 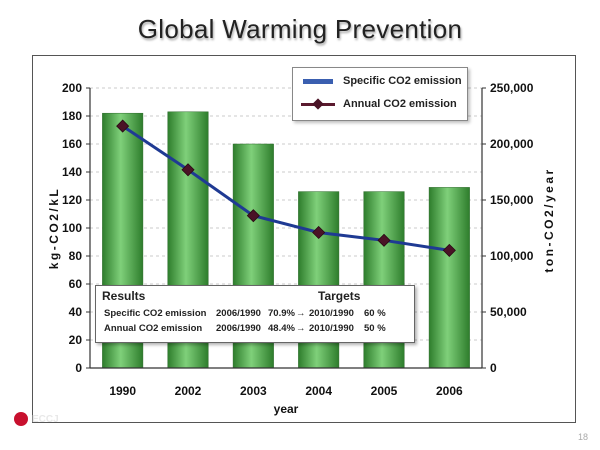 I want to click on results-heading: Results, so click(x=124, y=296).